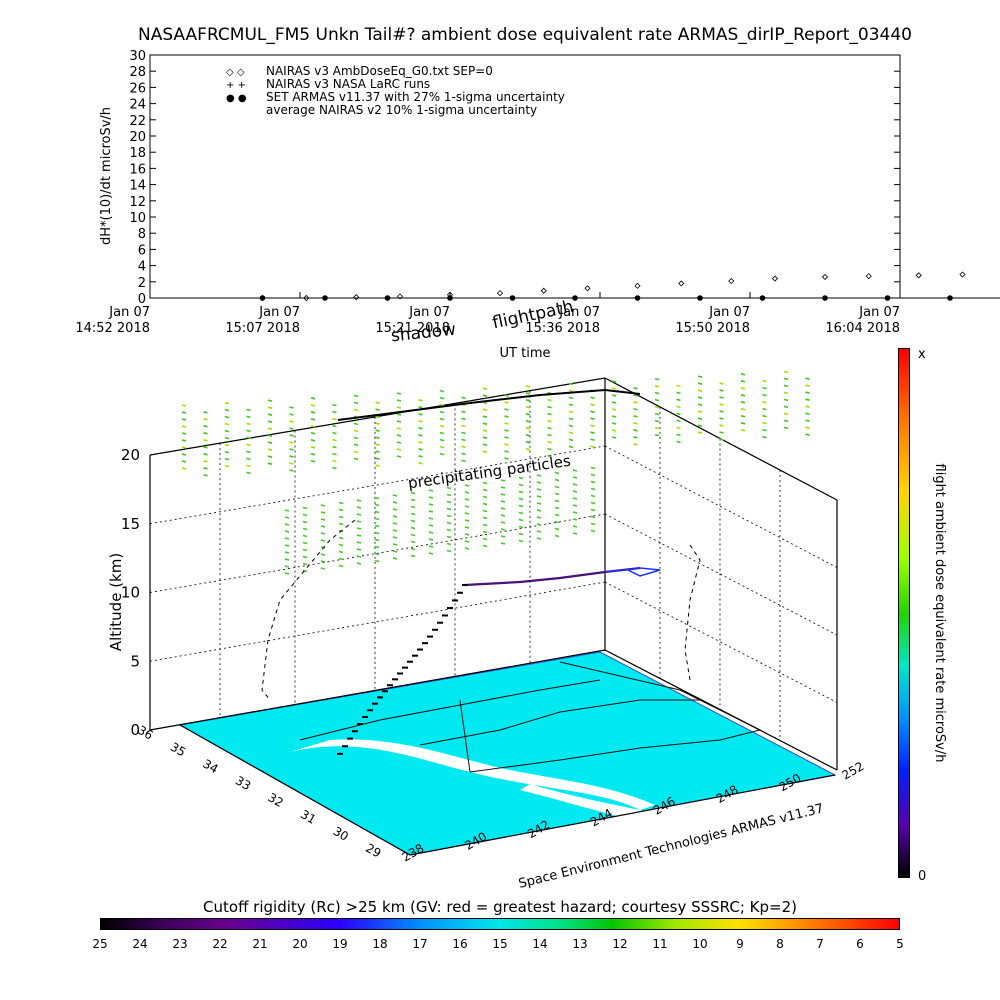  I want to click on x-tick-label-date: Jan 07, so click(429, 312).